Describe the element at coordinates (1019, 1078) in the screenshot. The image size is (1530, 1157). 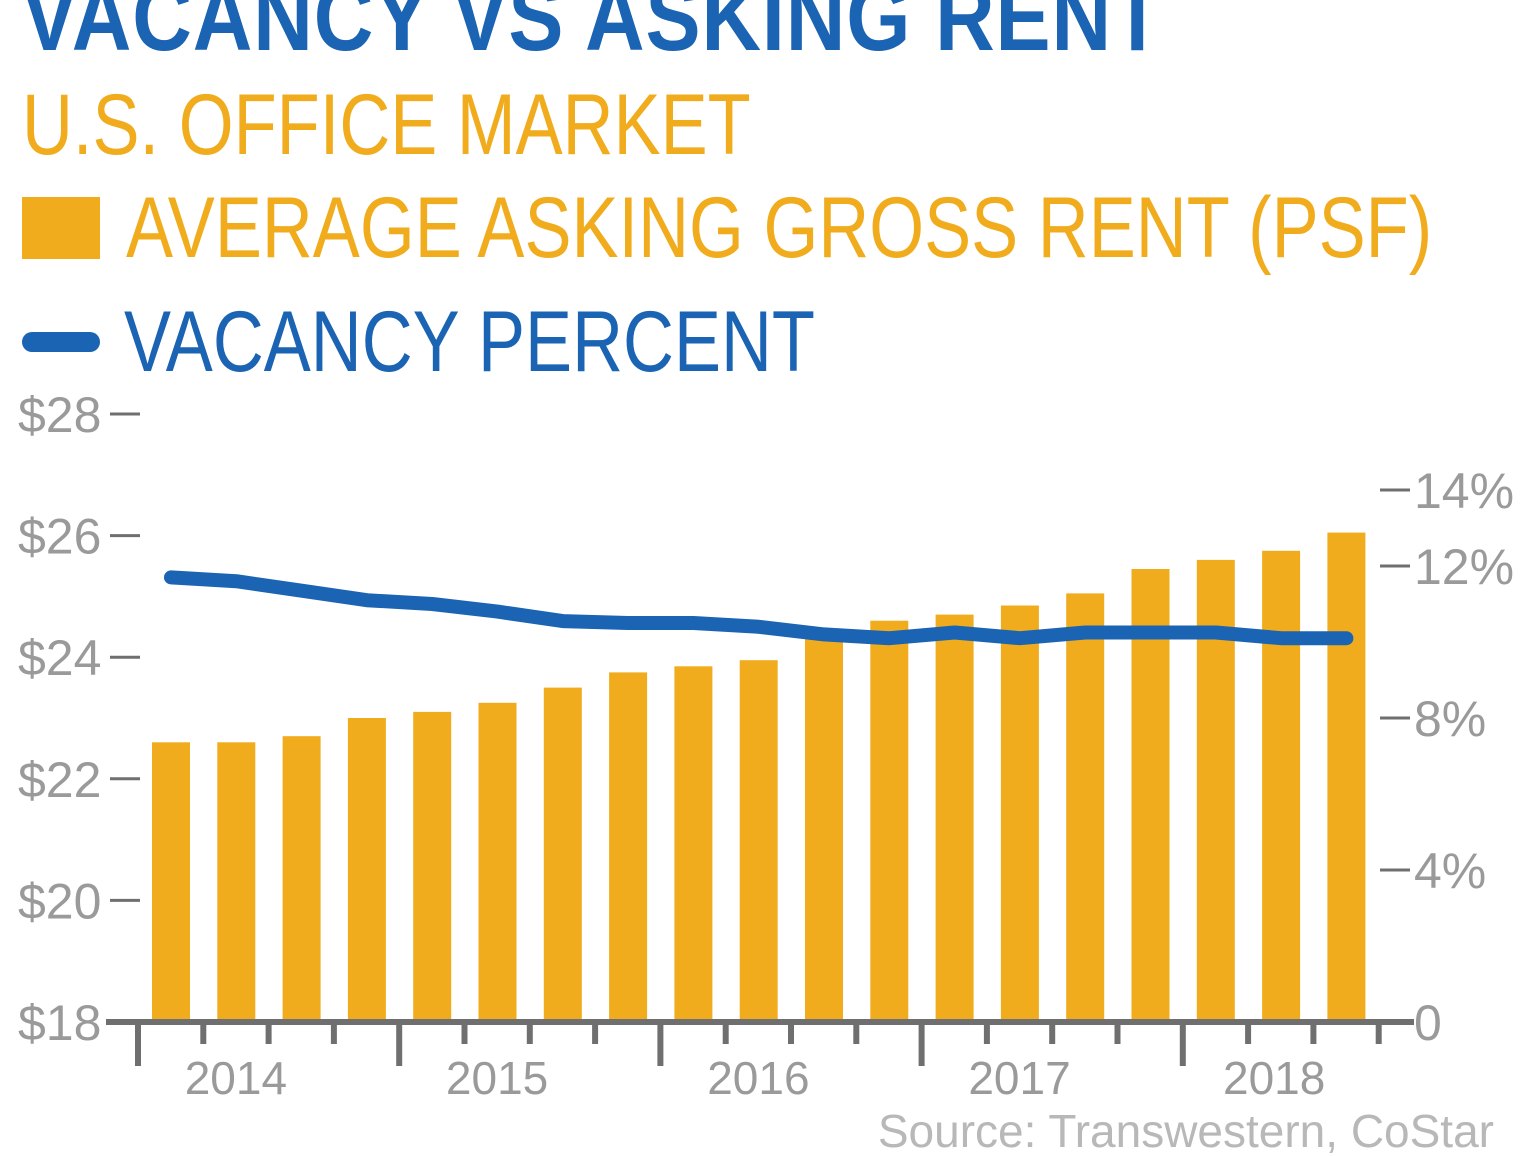
I see `x-tick-label: 2017` at that location.